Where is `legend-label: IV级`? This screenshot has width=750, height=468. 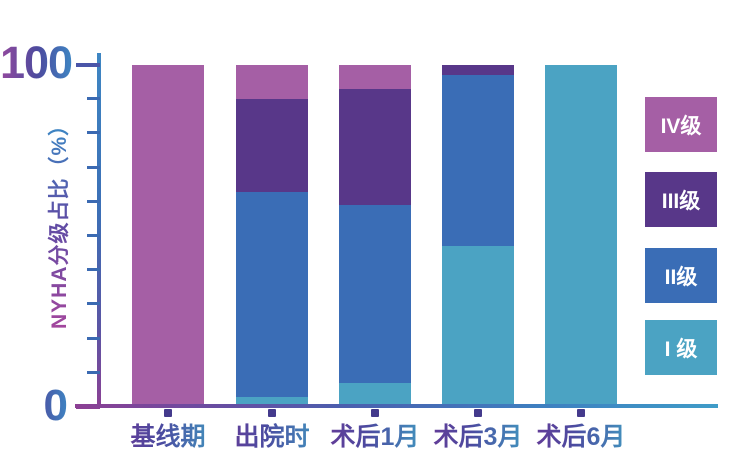
legend-label: IV级 is located at coordinates (681, 126).